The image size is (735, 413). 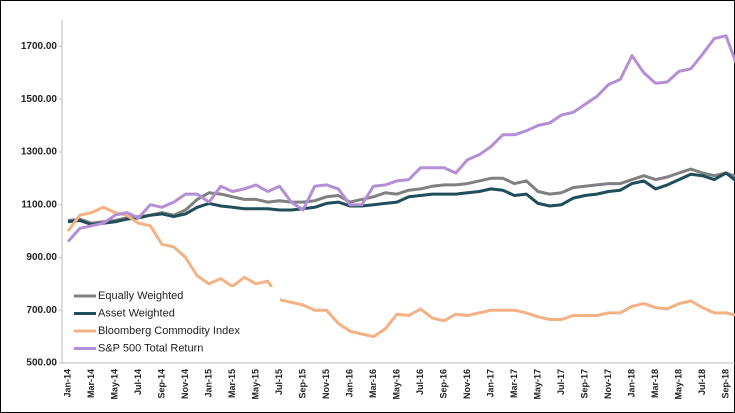 I want to click on x-tick-label: Jan-17, so click(x=490, y=383).